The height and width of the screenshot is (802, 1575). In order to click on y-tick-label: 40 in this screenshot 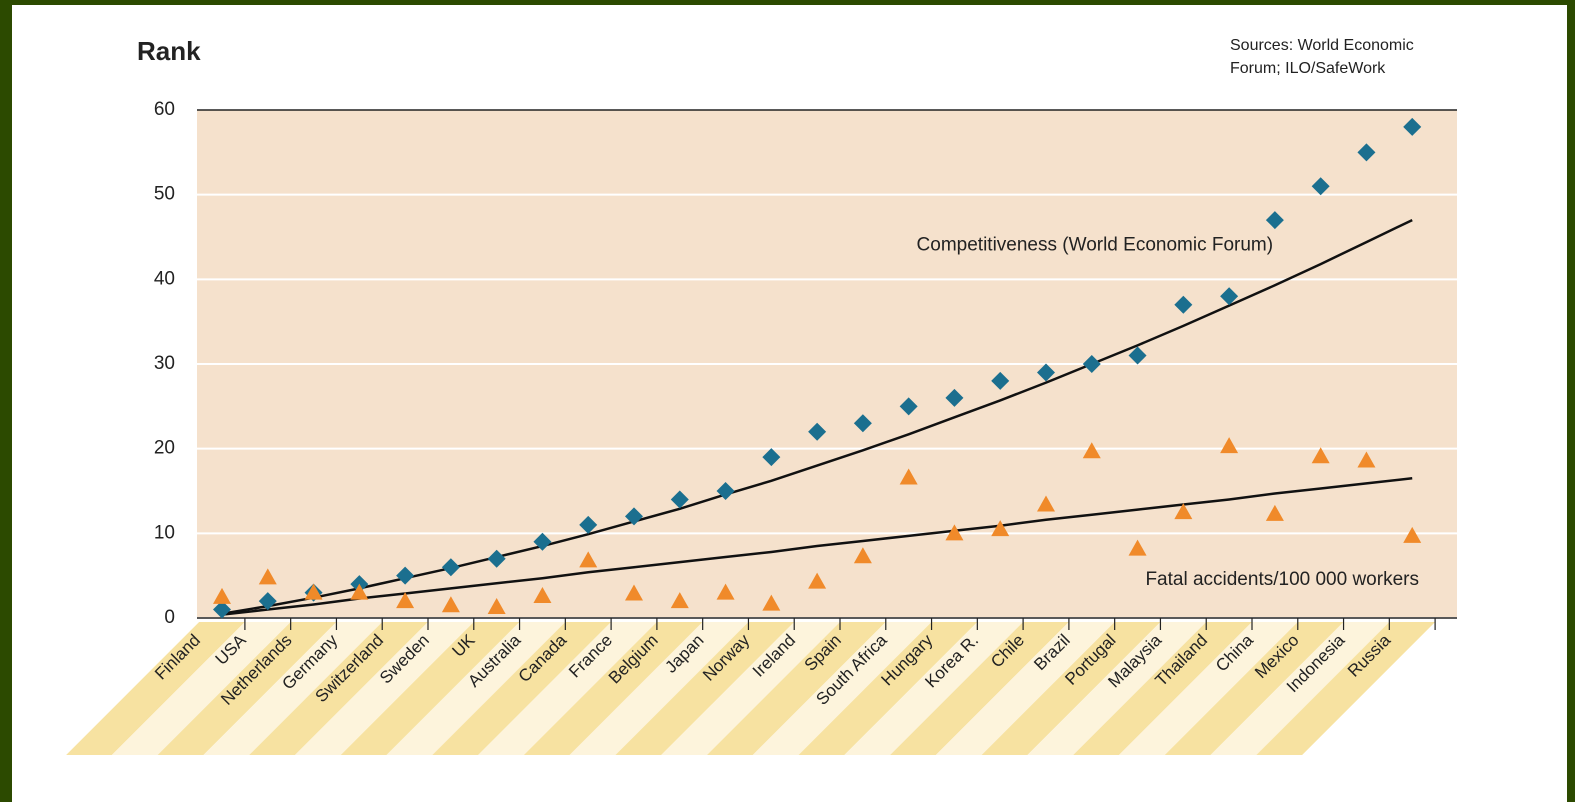, I will do `click(164, 278)`.